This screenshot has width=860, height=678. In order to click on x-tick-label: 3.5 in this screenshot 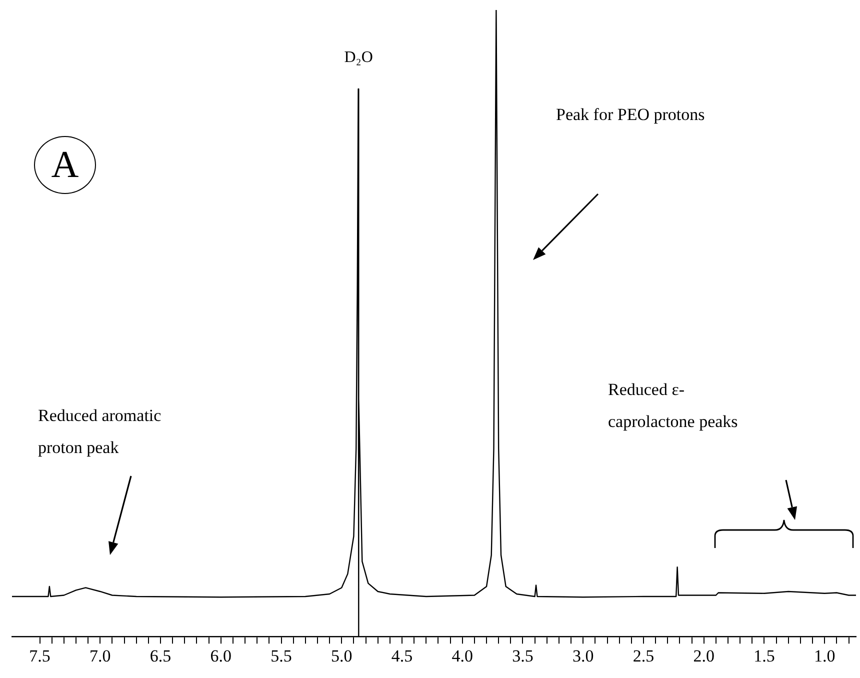, I will do `click(523, 656)`.